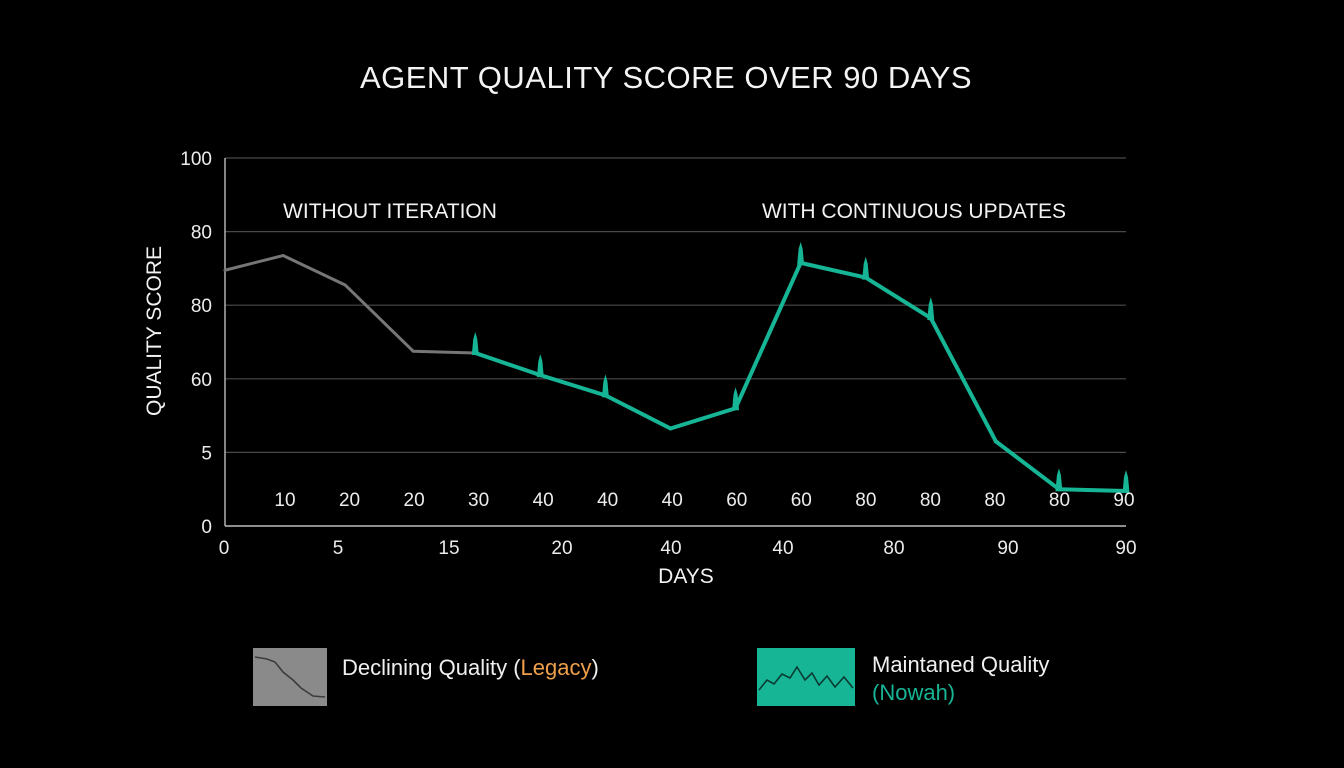 The image size is (1344, 768). What do you see at coordinates (154, 331) in the screenshot?
I see `y-axis-title: QUALITY SCORE` at bounding box center [154, 331].